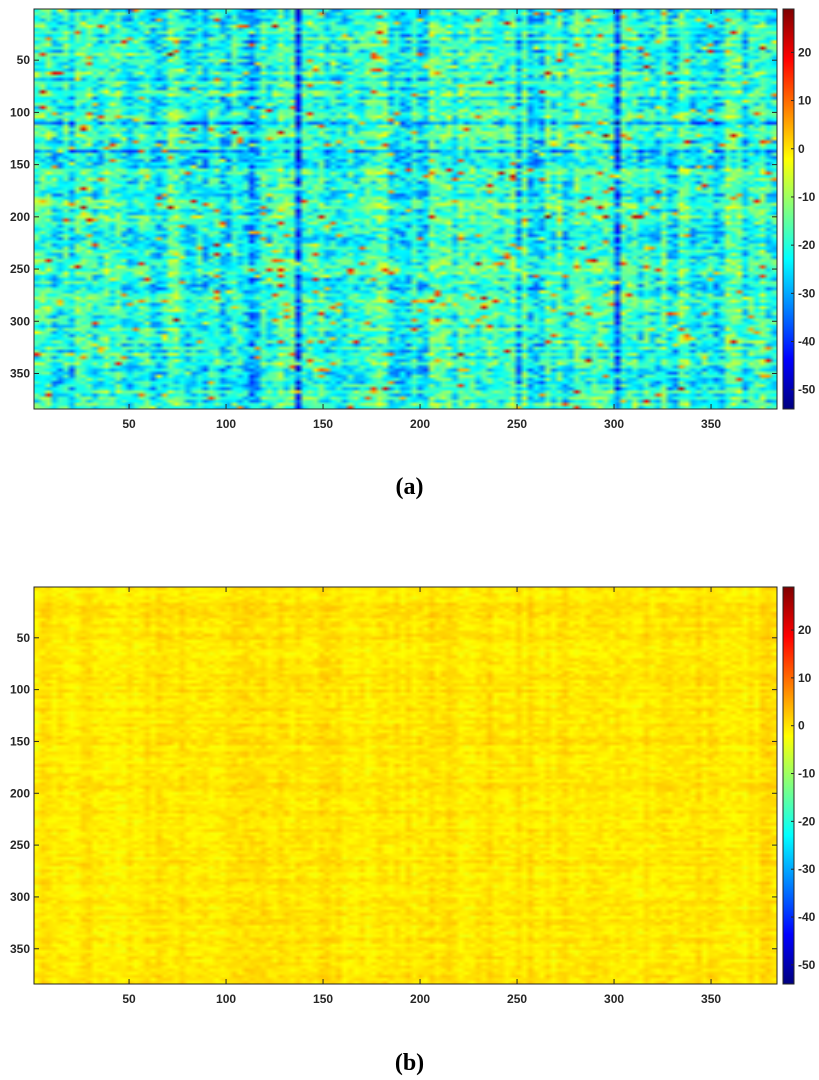 The height and width of the screenshot is (1080, 819). I want to click on panel-label-b: (b), so click(409, 1063).